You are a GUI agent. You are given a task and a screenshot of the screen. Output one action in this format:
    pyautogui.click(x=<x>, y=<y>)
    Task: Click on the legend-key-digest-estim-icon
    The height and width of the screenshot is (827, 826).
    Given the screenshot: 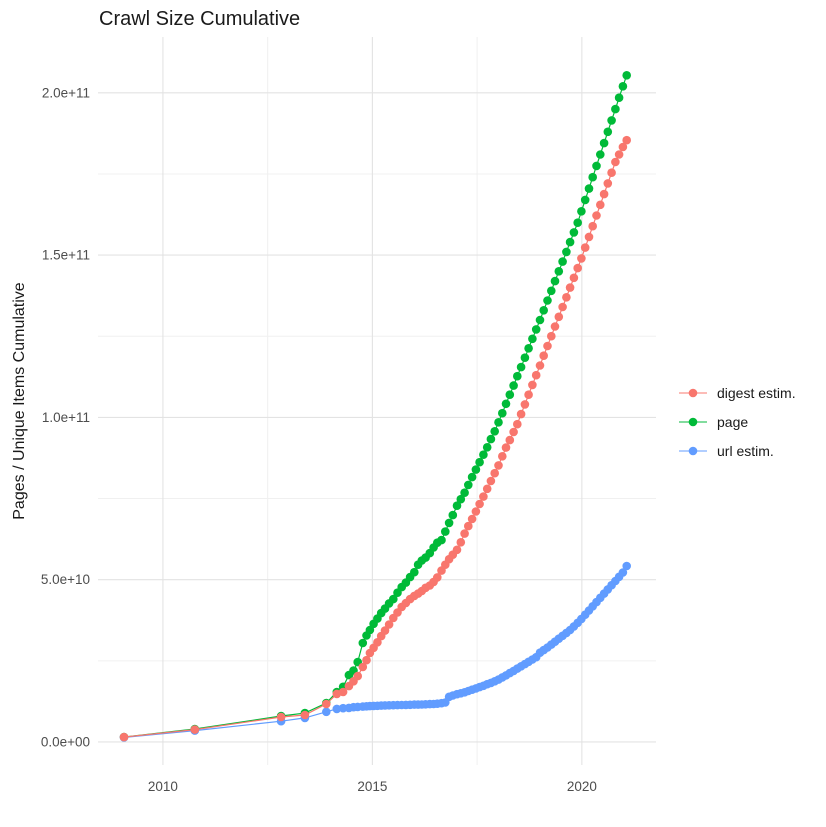 What is the action you would take?
    pyautogui.click(x=693, y=392)
    